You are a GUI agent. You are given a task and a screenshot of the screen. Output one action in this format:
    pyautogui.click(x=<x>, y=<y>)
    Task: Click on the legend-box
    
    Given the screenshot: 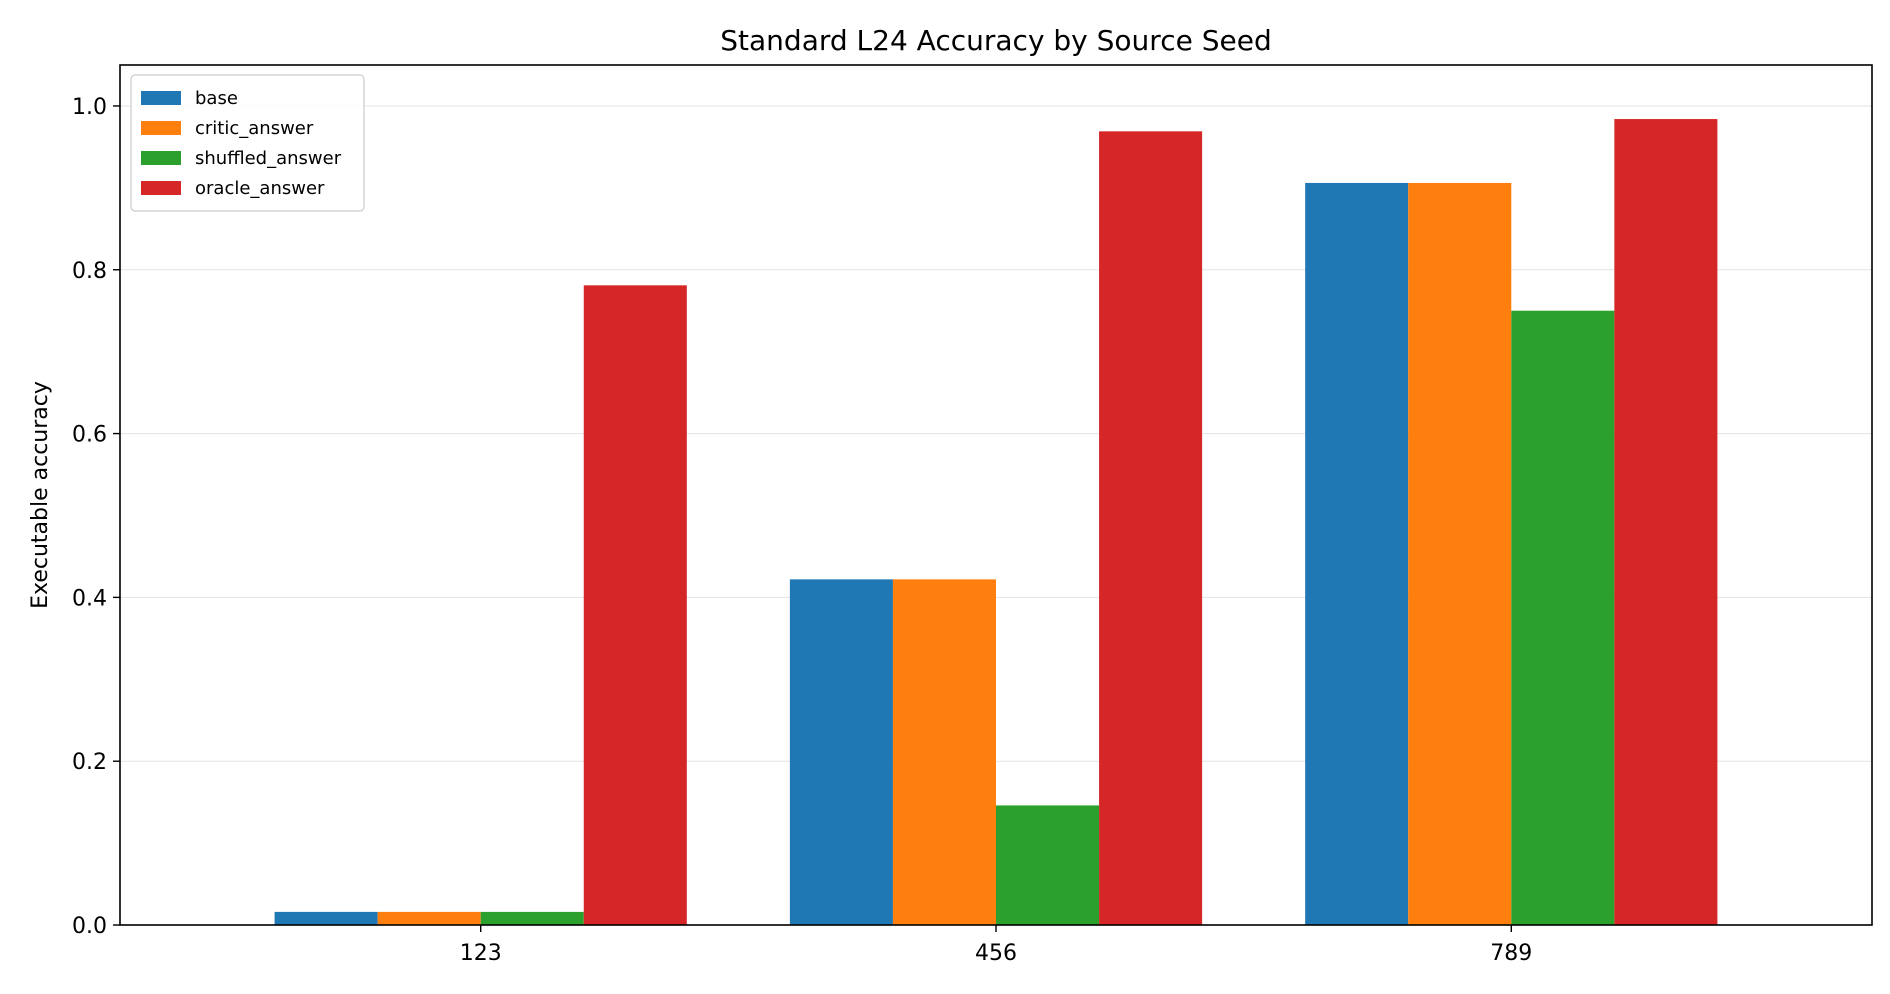 What is the action you would take?
    pyautogui.click(x=247, y=143)
    